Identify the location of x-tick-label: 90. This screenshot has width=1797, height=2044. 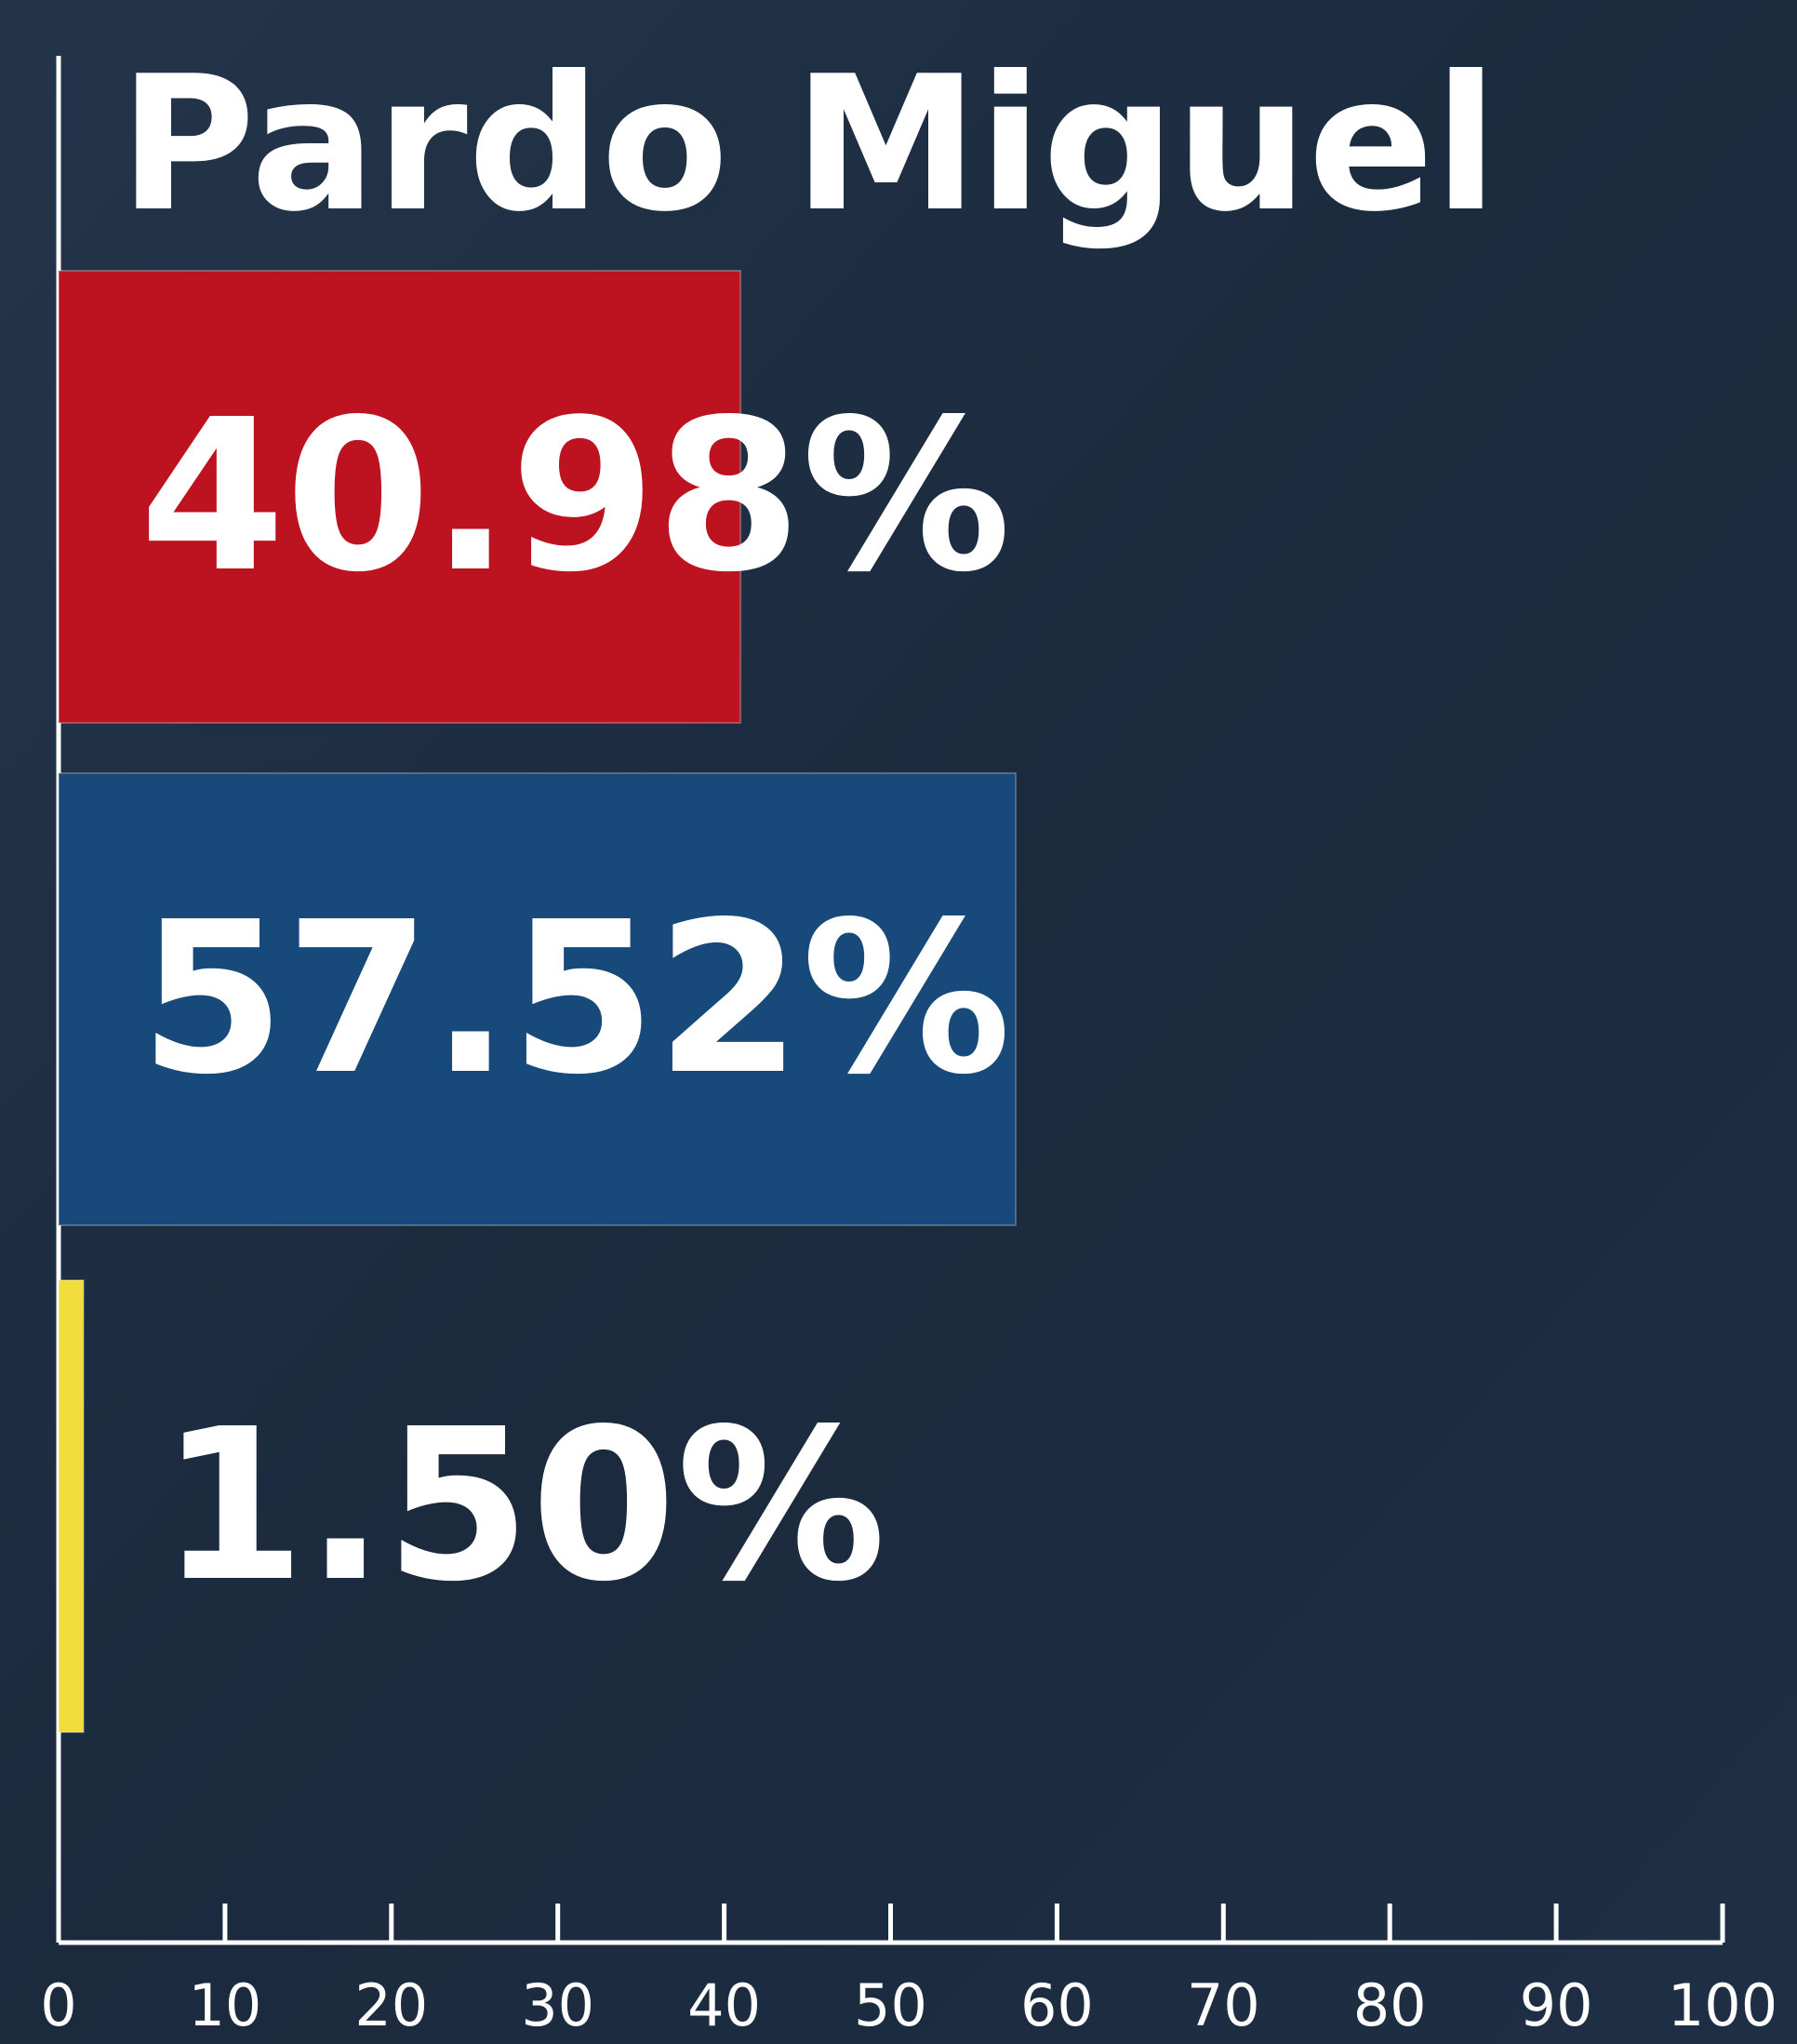
(1556, 2005).